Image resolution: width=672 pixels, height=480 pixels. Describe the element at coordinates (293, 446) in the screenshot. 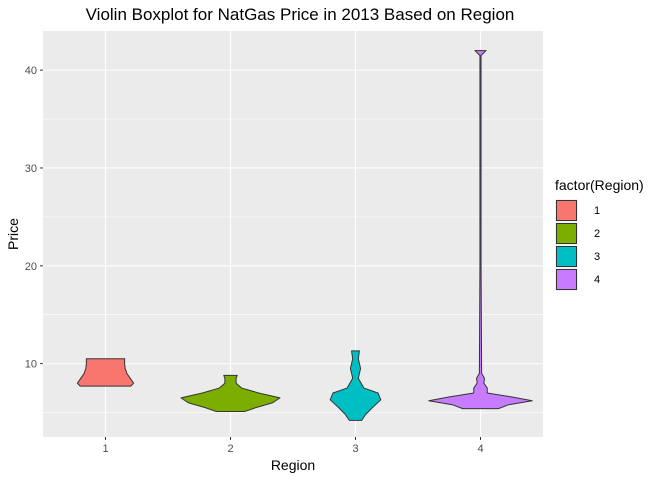

I see `x-axis: 1 2 3 4` at that location.